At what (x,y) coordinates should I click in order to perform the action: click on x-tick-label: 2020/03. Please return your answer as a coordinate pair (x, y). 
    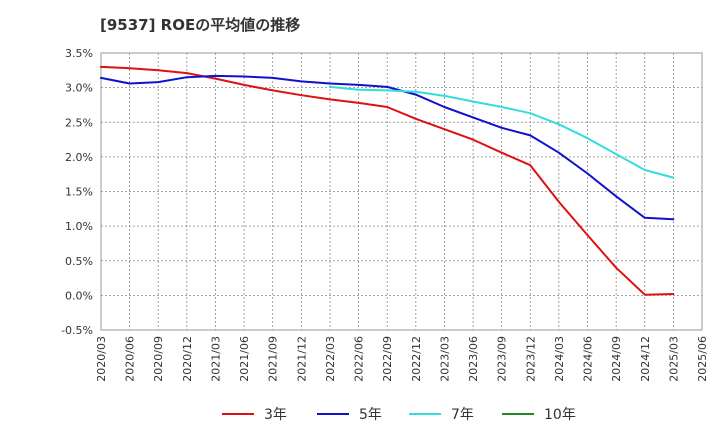
    Looking at the image, I should click on (101, 359).